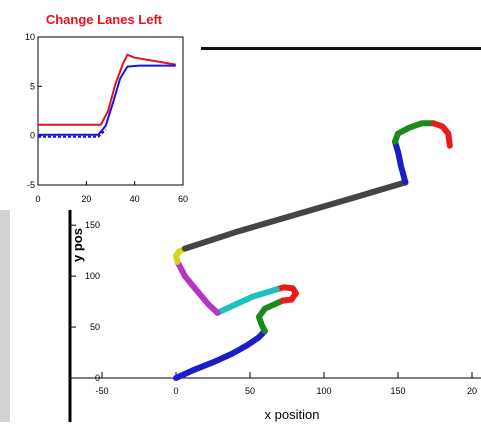 This screenshot has height=427, width=481. What do you see at coordinates (472, 391) in the screenshot?
I see `main-x-tick-label: 20` at bounding box center [472, 391].